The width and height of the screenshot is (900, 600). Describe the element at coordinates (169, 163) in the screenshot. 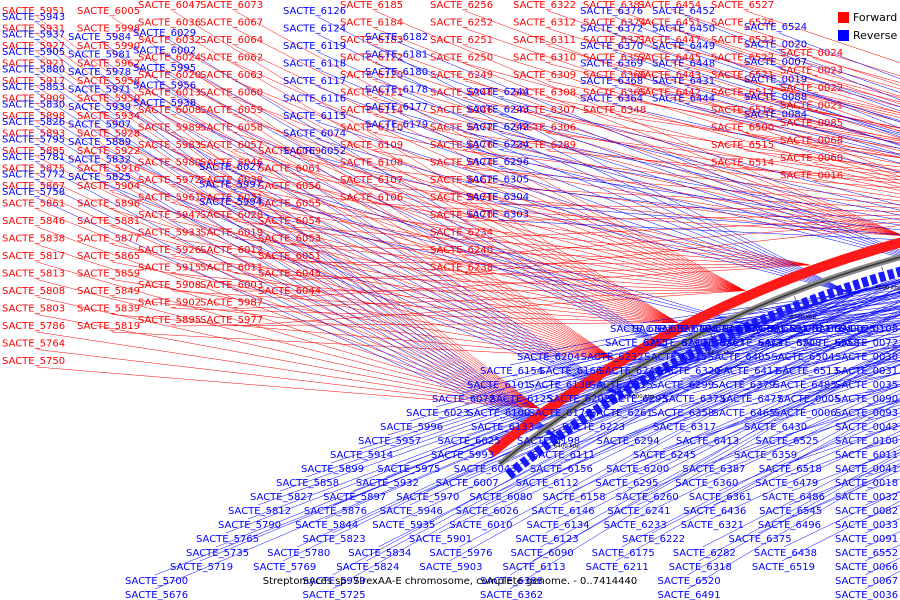

I see `forward-gene-label: SACTE_5980` at that location.